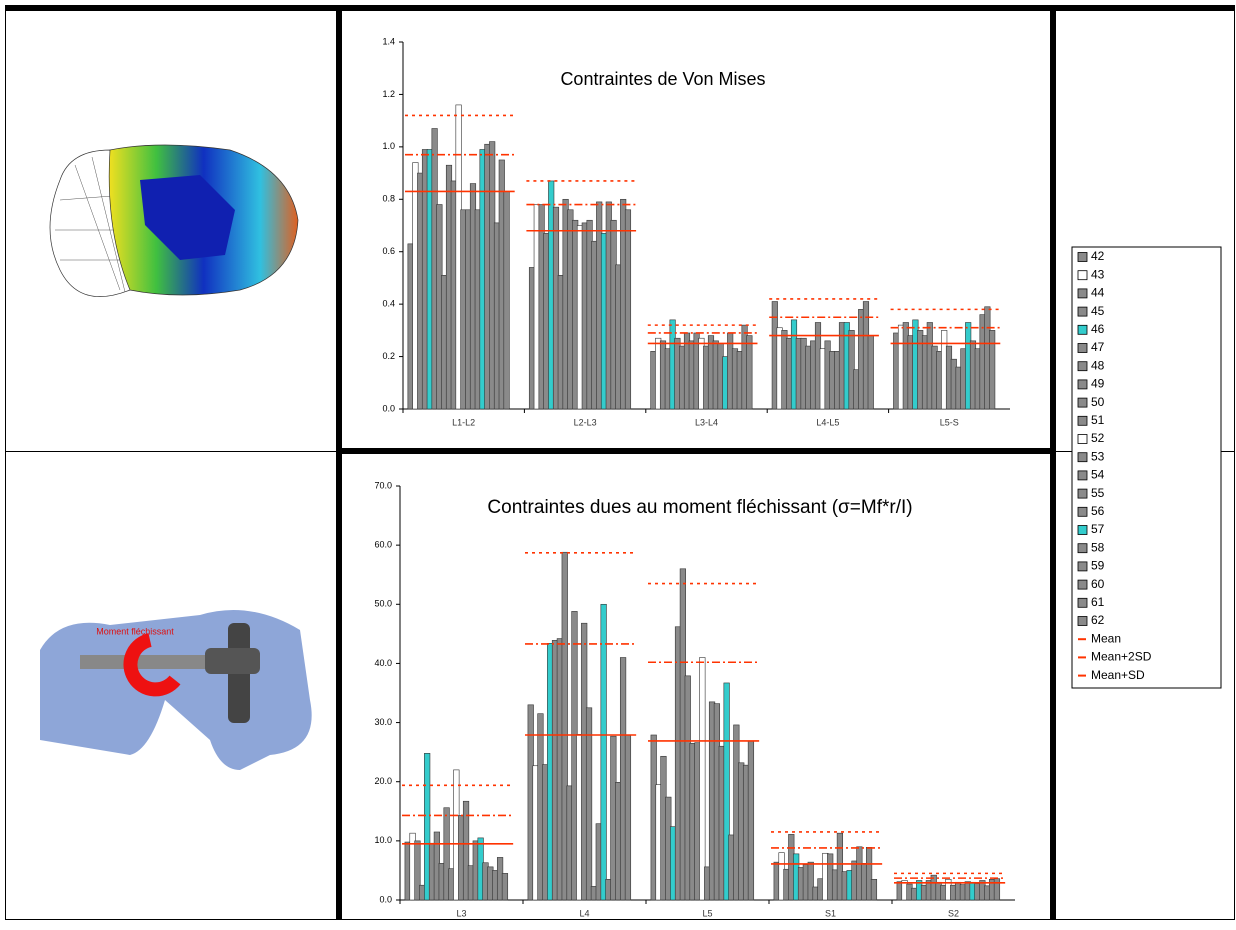 The width and height of the screenshot is (1236, 930). What do you see at coordinates (1146, 467) in the screenshot?
I see `legend-box` at bounding box center [1146, 467].